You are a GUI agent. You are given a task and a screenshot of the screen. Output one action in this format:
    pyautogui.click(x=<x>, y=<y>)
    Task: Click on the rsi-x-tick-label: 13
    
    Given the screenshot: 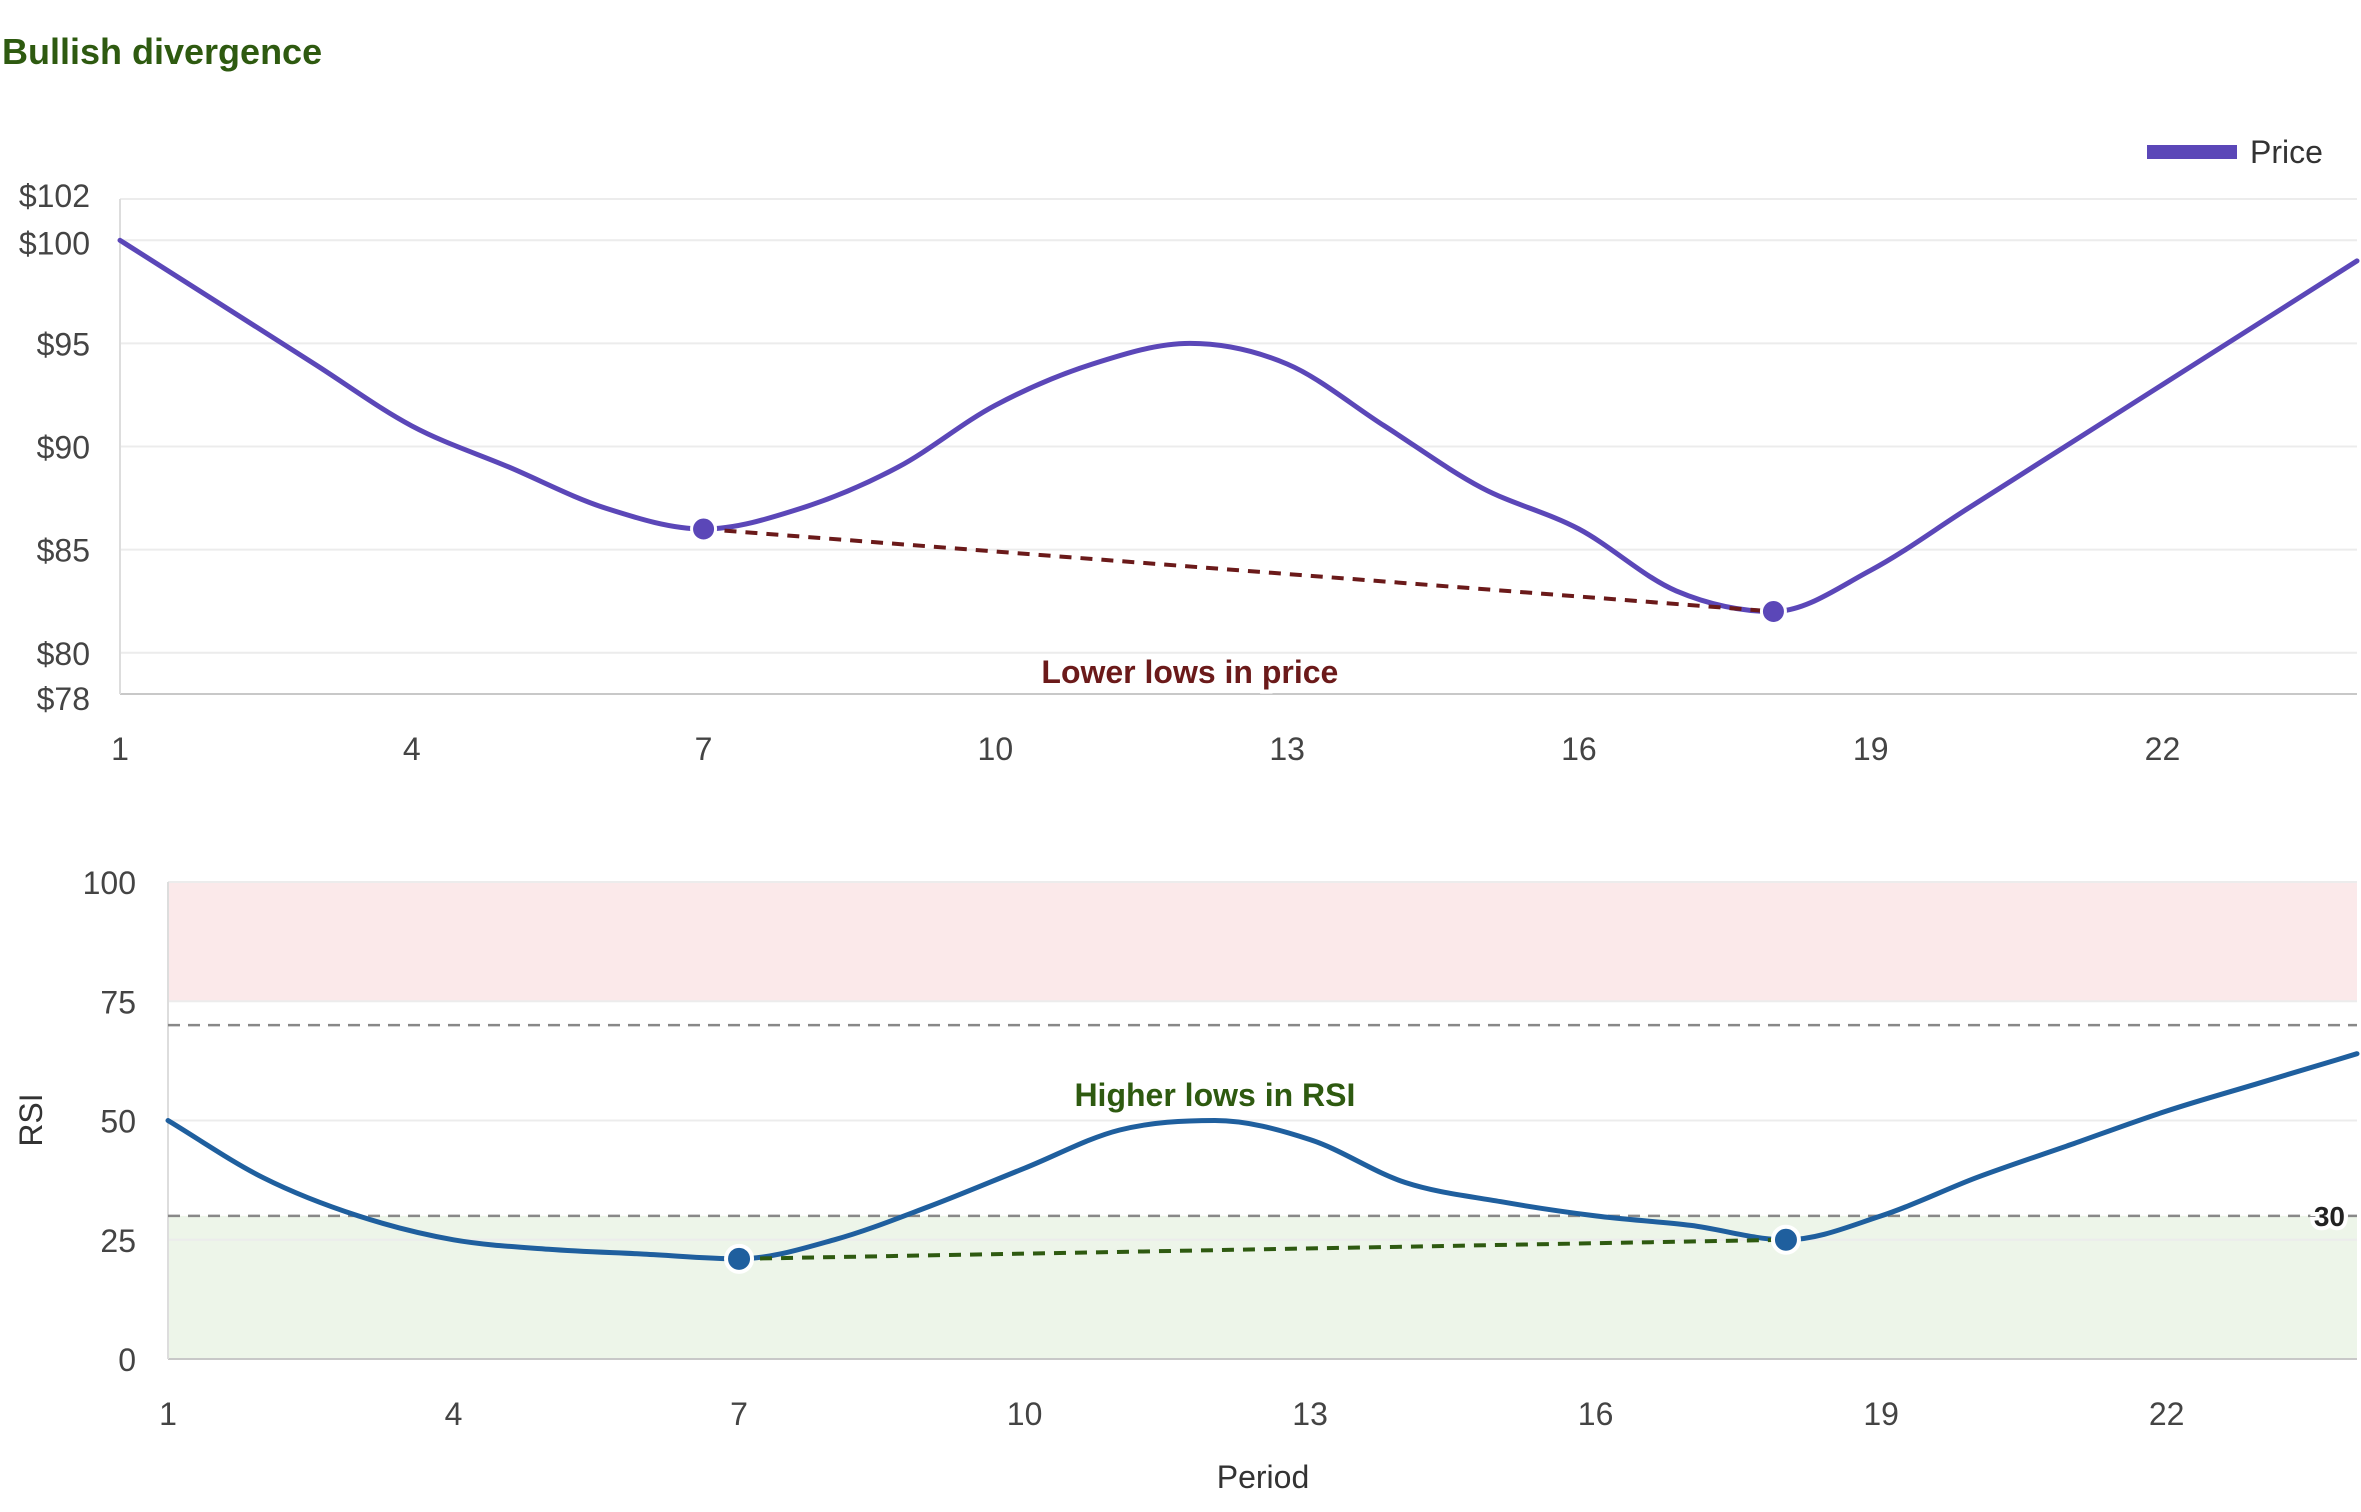 What is the action you would take?
    pyautogui.click(x=1310, y=1414)
    